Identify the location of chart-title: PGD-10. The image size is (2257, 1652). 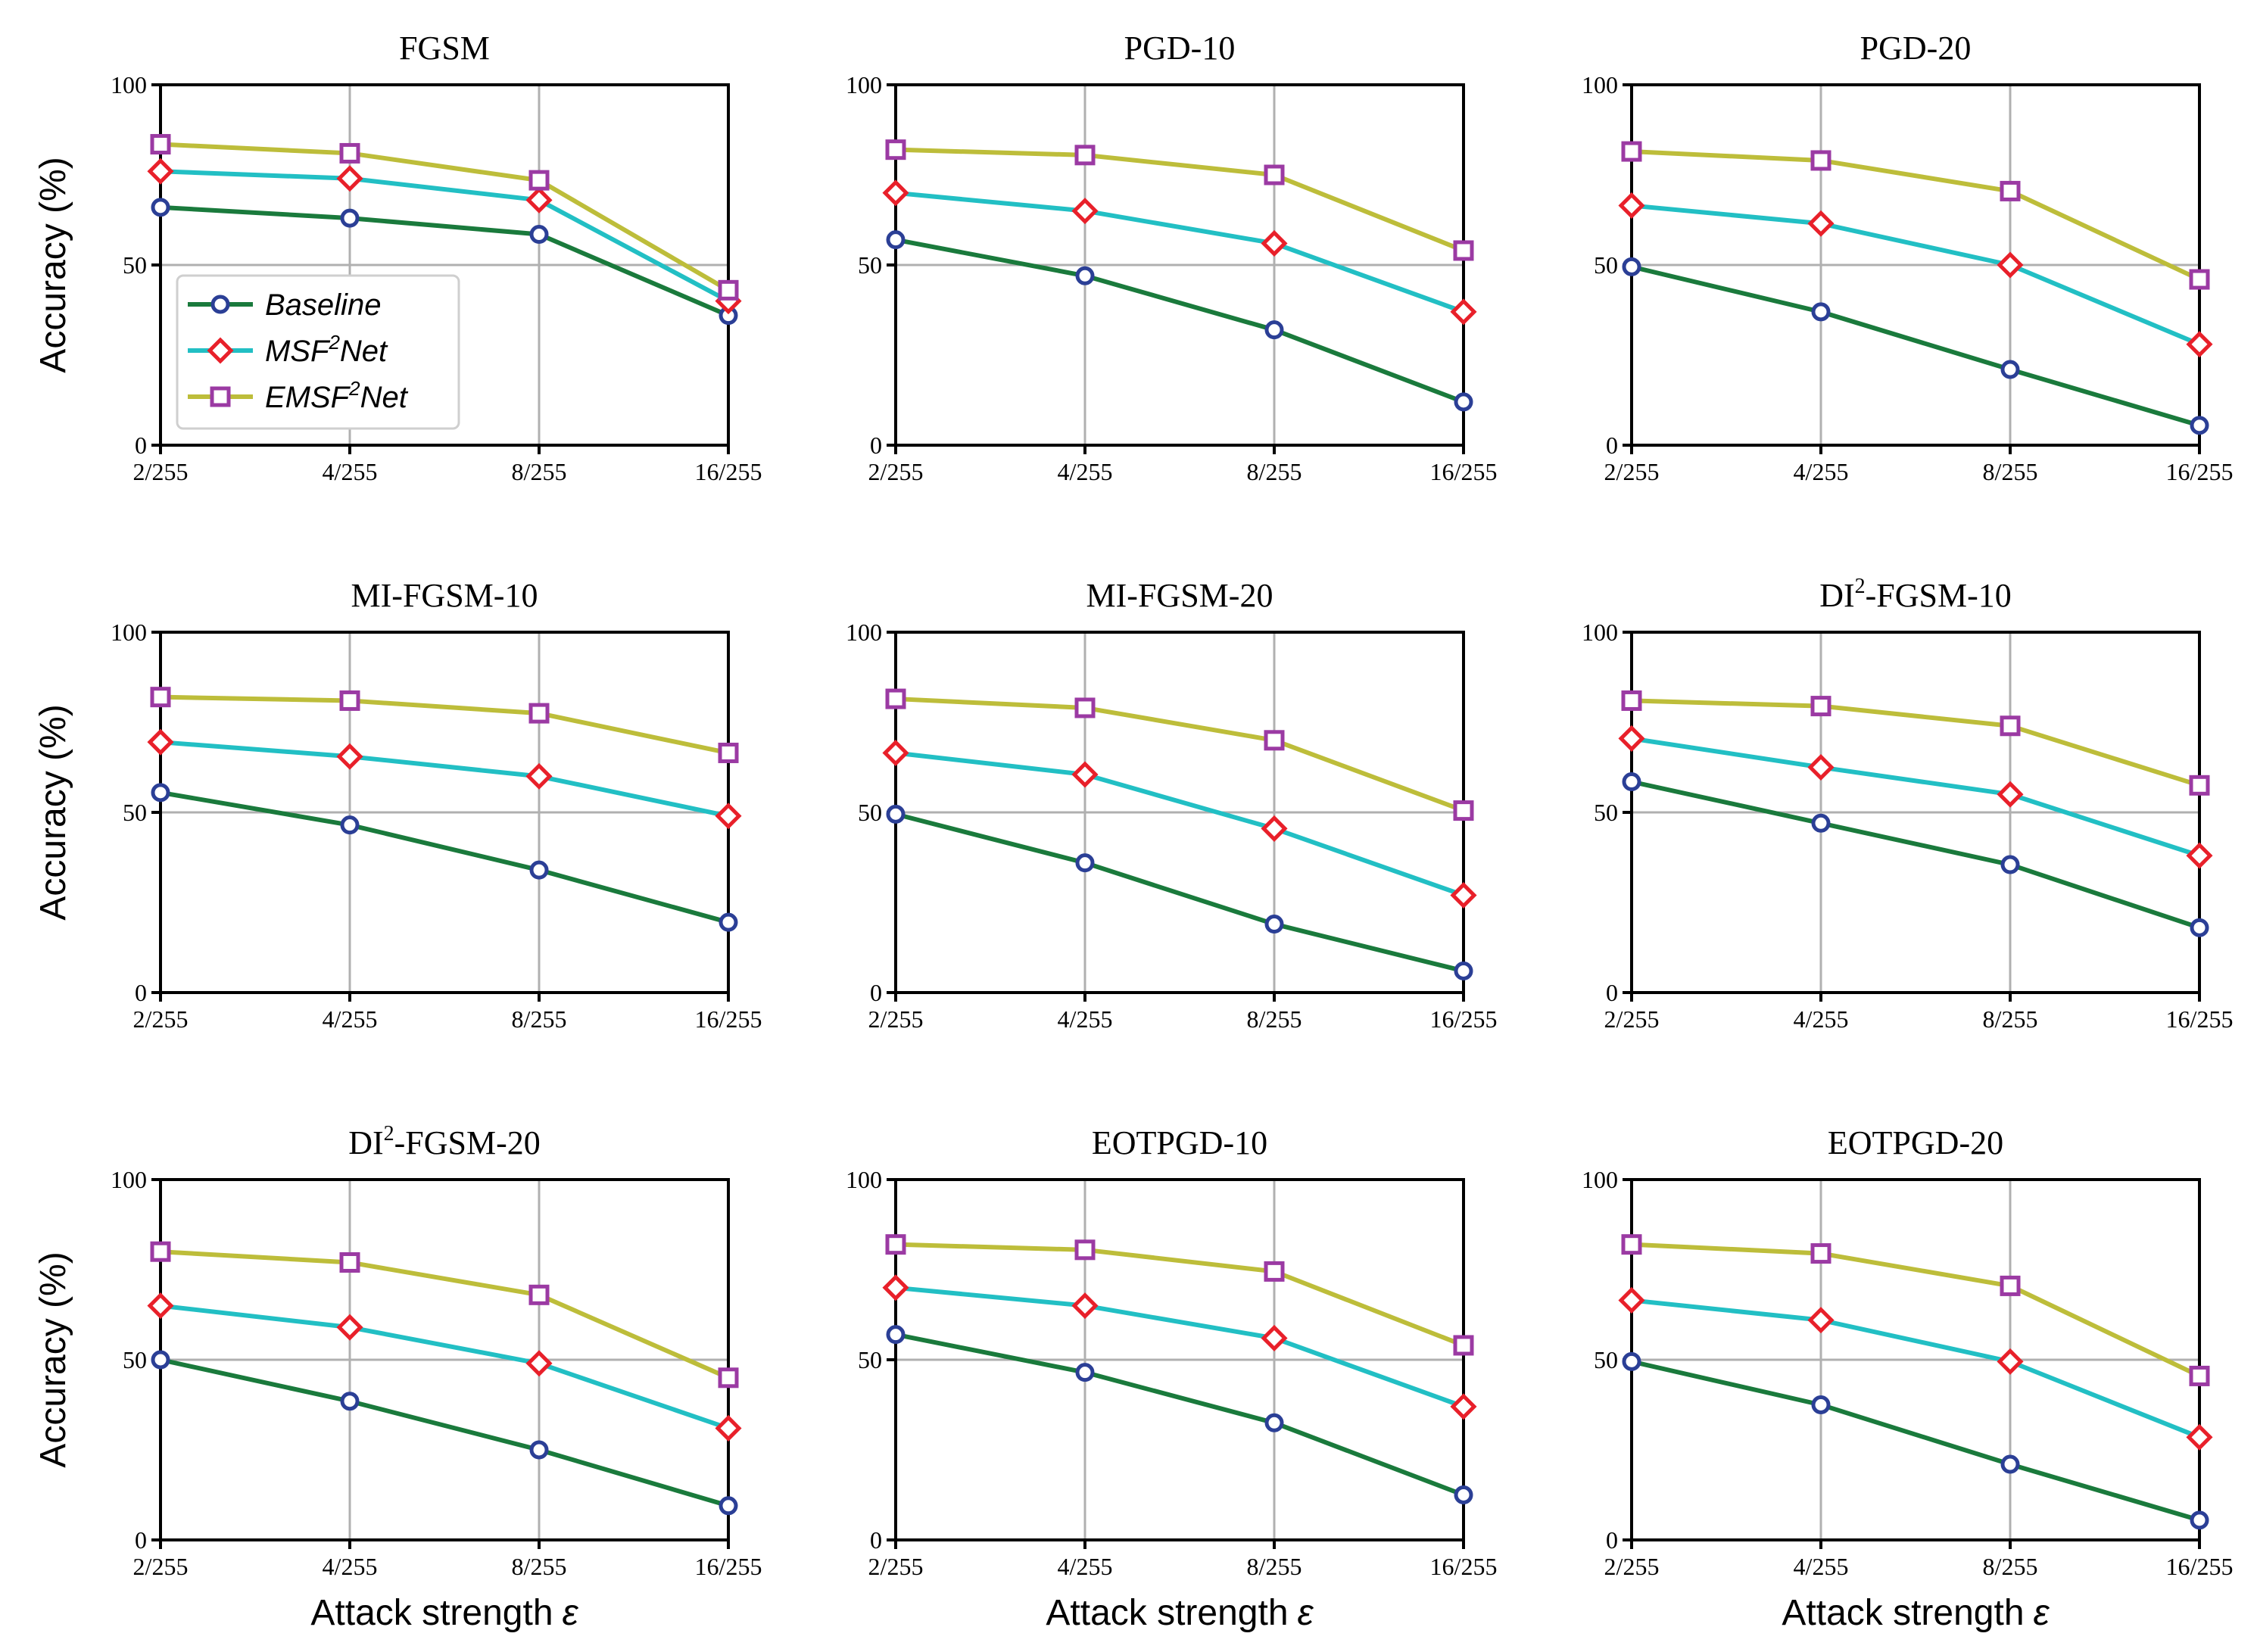
(1180, 48).